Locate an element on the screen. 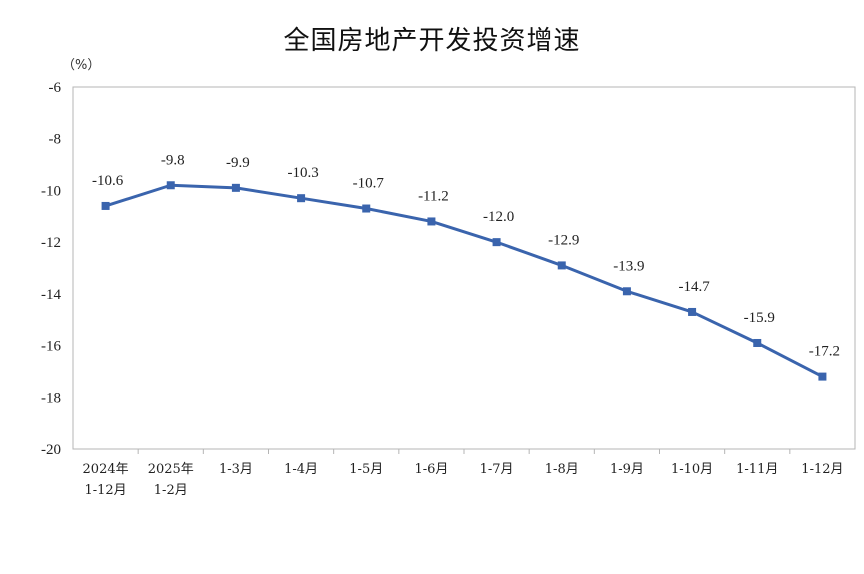 The height and width of the screenshot is (574, 864). x-tick-label: 1-3月 is located at coordinates (236, 469).